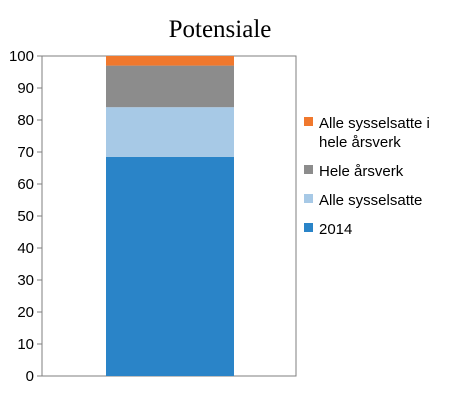 The height and width of the screenshot is (407, 450). What do you see at coordinates (25, 280) in the screenshot?
I see `y-tick-label: 30` at bounding box center [25, 280].